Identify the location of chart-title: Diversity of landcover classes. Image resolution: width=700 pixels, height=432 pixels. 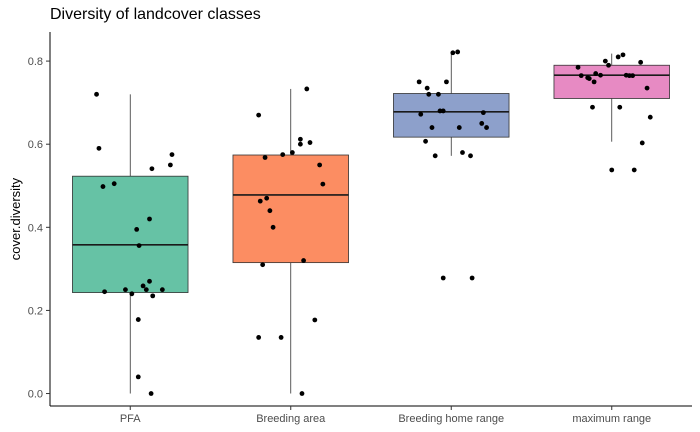
(155, 14).